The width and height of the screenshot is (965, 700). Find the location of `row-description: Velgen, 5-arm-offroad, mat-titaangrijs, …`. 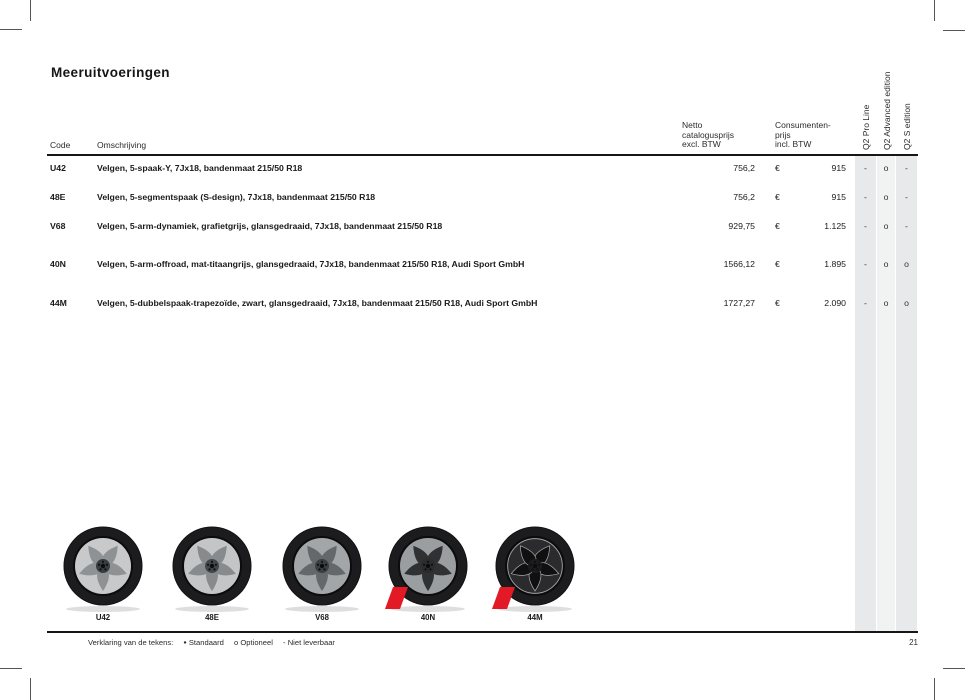

row-description: Velgen, 5-arm-offroad, mat-titaangrijs, … is located at coordinates (311, 264).